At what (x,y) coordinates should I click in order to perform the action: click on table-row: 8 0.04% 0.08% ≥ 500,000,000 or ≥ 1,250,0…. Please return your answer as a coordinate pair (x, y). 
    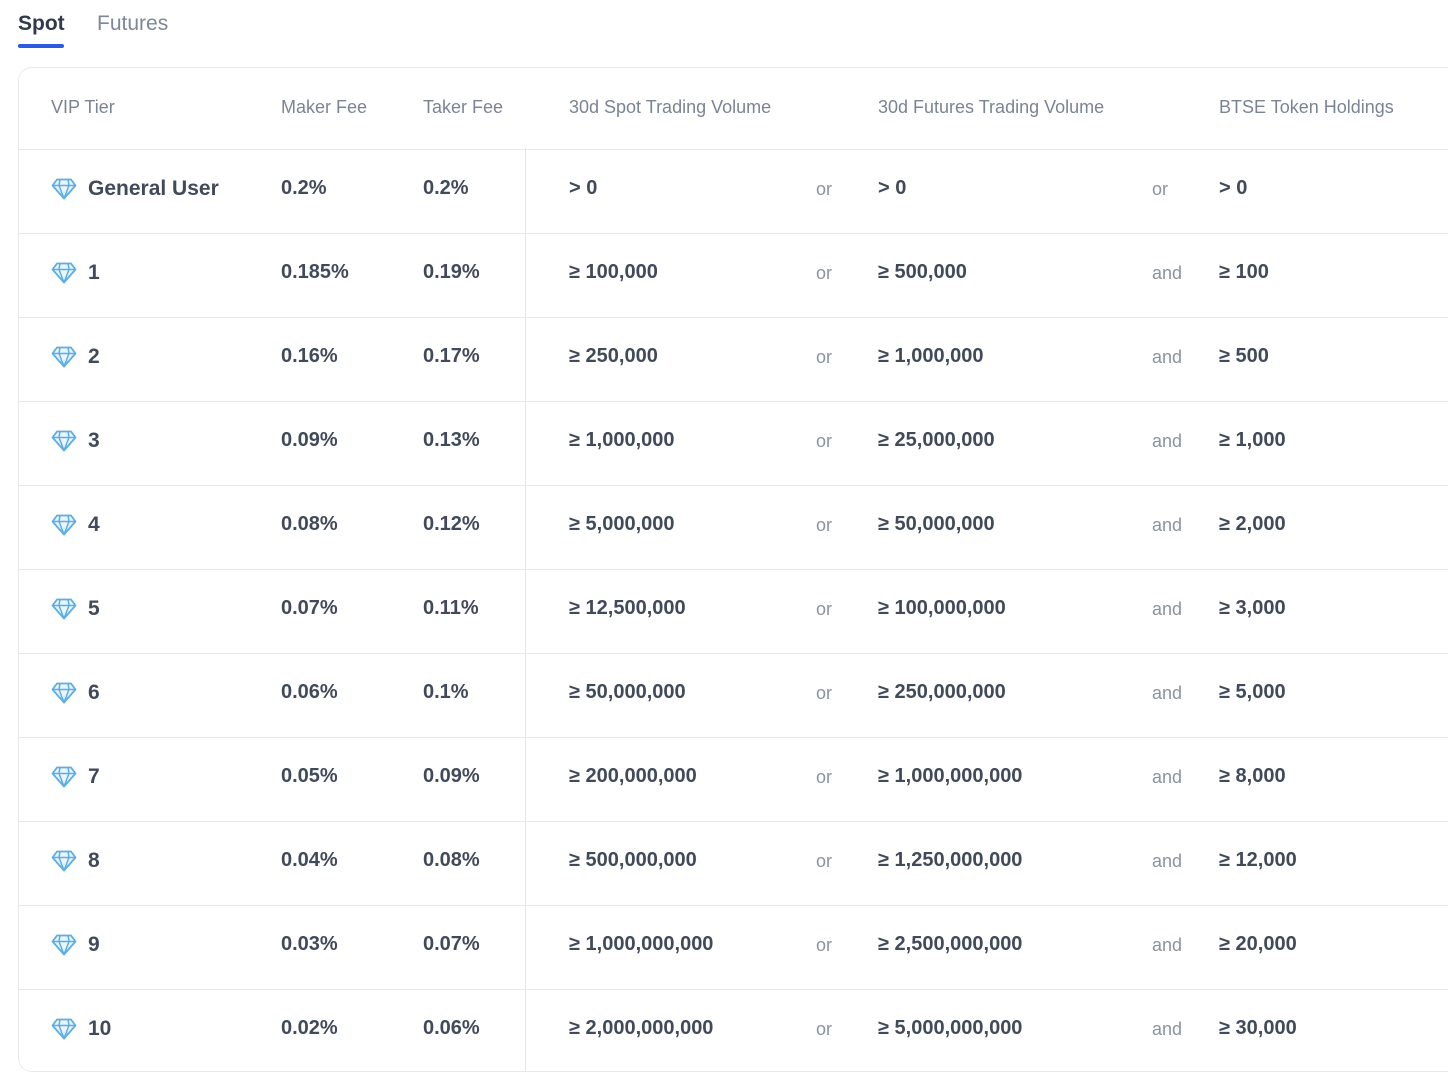
    Looking at the image, I should click on (733, 863).